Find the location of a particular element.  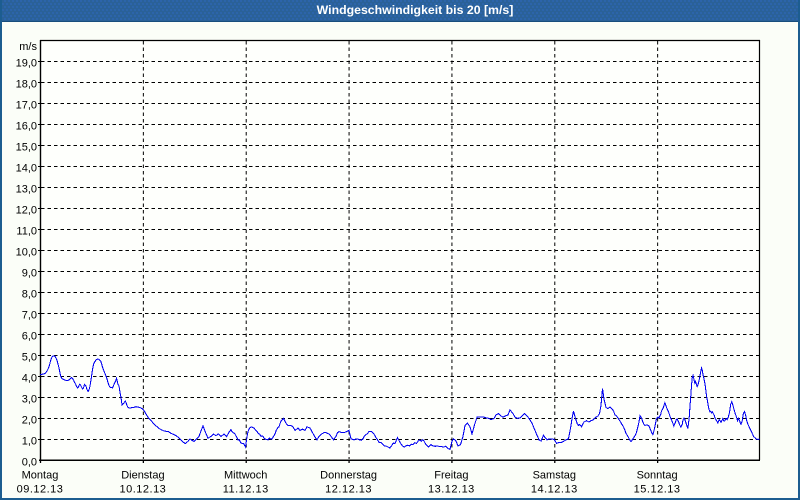

svg-text: 7,0 is located at coordinates (29, 316).